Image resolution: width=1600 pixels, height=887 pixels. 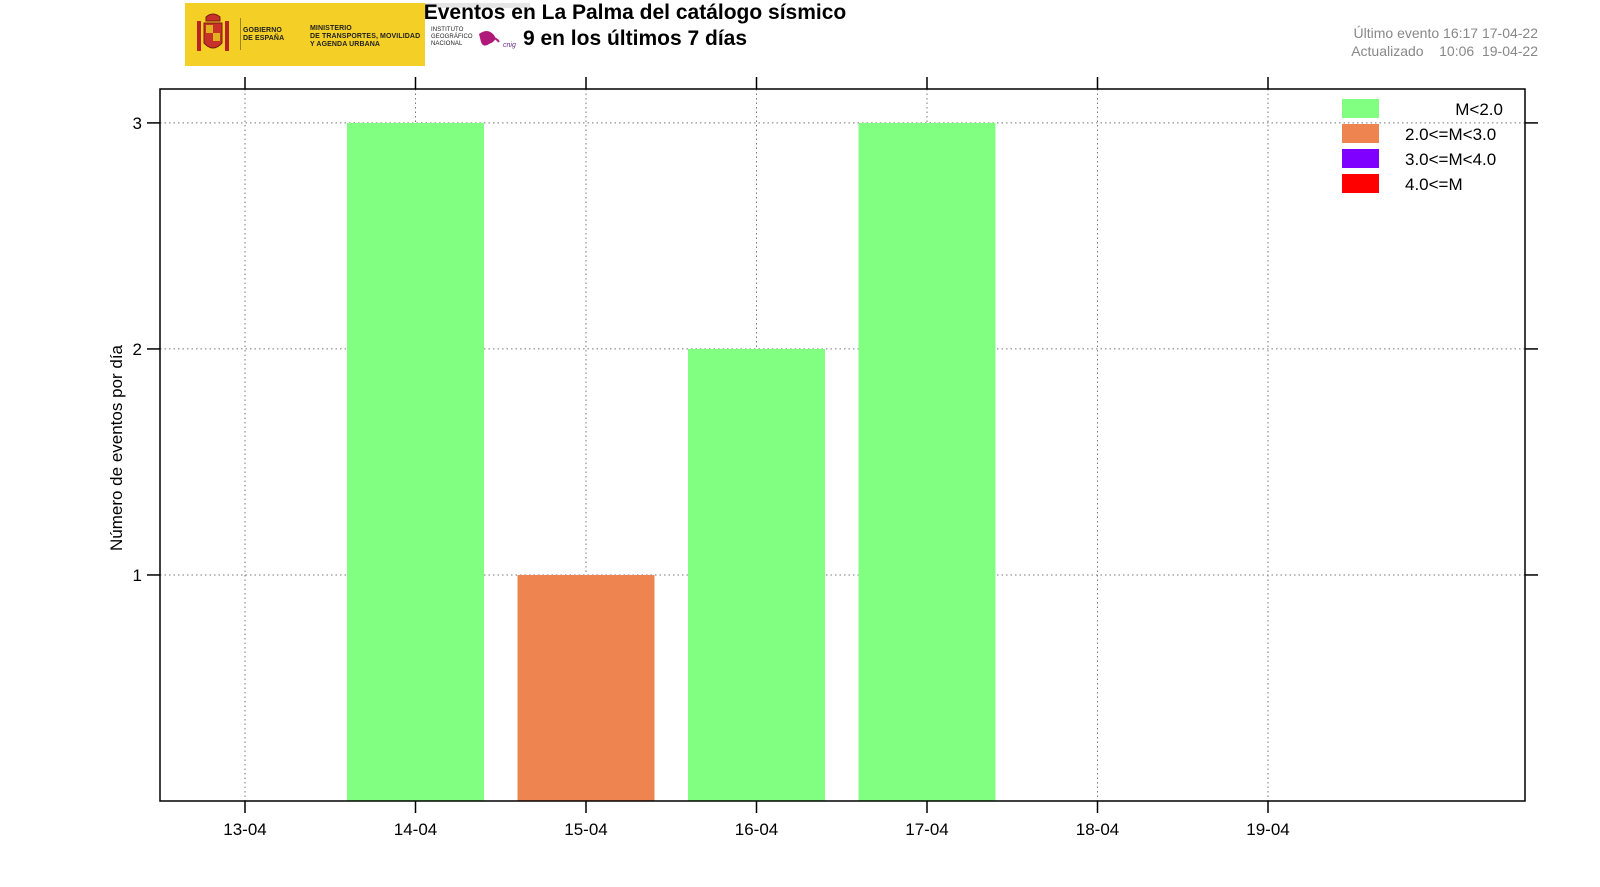 I want to click on chart-title: Eventos en La Palma del catálogo sísmico, so click(x=635, y=12).